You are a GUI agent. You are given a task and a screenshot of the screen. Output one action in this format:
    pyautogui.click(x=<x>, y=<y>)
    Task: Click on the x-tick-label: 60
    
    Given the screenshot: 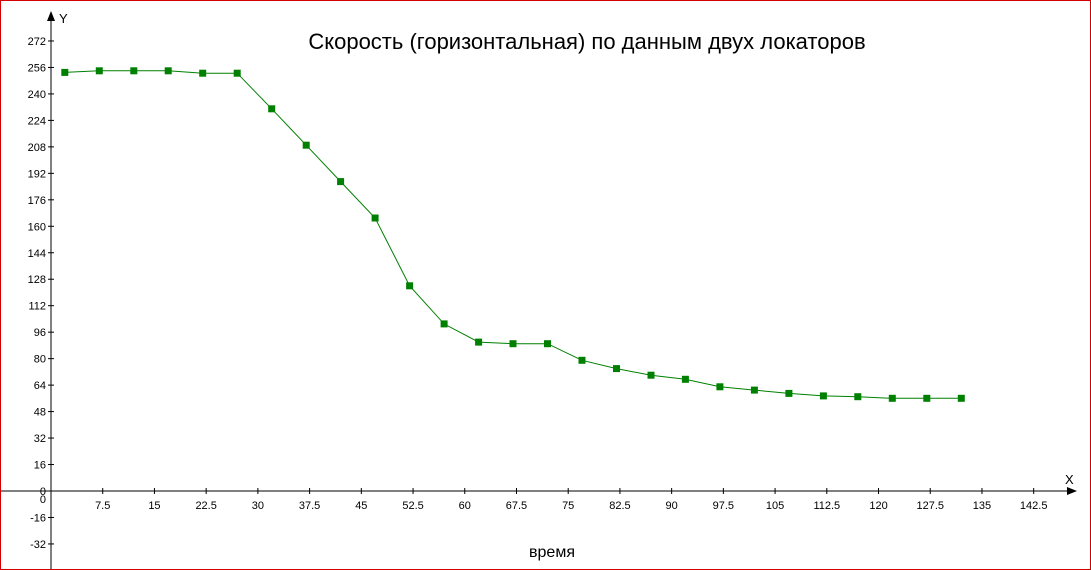 What is the action you would take?
    pyautogui.click(x=465, y=506)
    